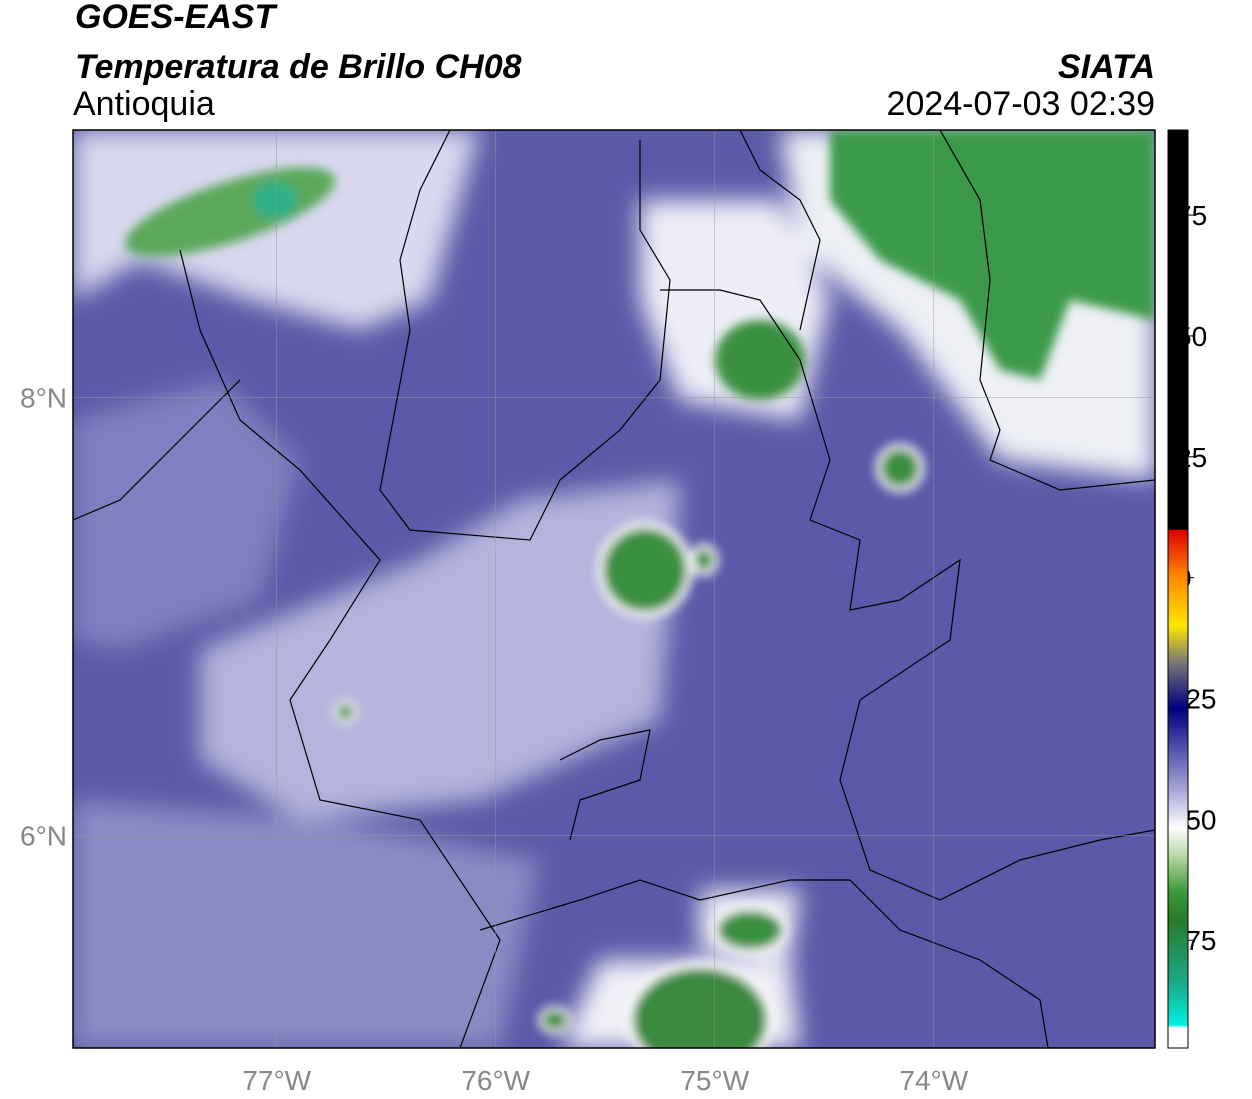  Describe the element at coordinates (495, 1080) in the screenshot. I see `x-tick-label: 76°W` at that location.